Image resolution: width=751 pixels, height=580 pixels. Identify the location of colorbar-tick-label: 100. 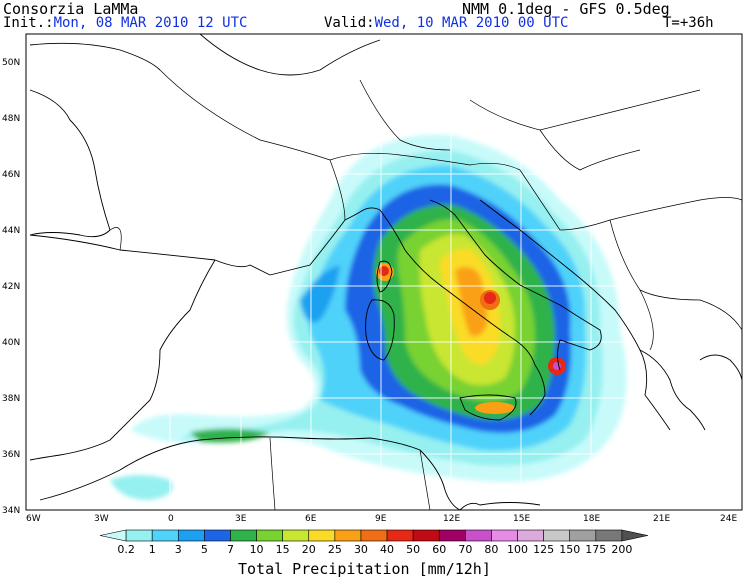
(517, 549).